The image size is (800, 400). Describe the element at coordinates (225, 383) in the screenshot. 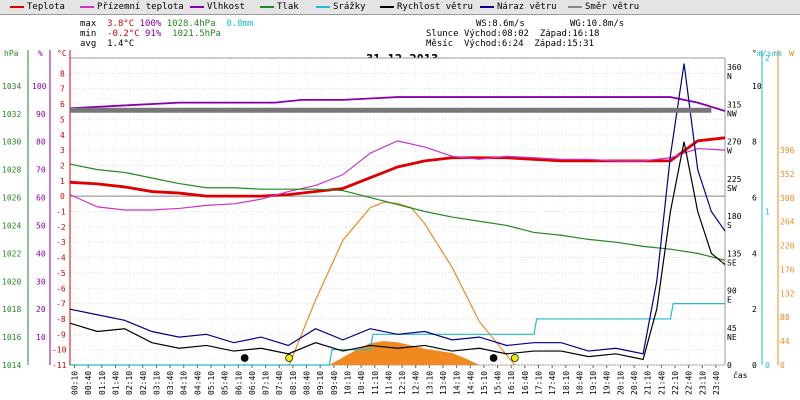

I see `x-tick-label: 05:40` at that location.